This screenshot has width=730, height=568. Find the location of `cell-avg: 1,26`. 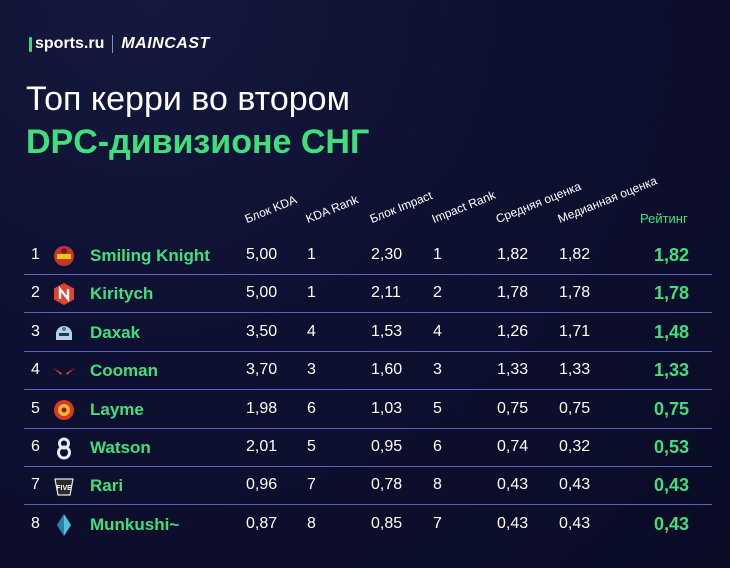

cell-avg: 1,26 is located at coordinates (513, 331).